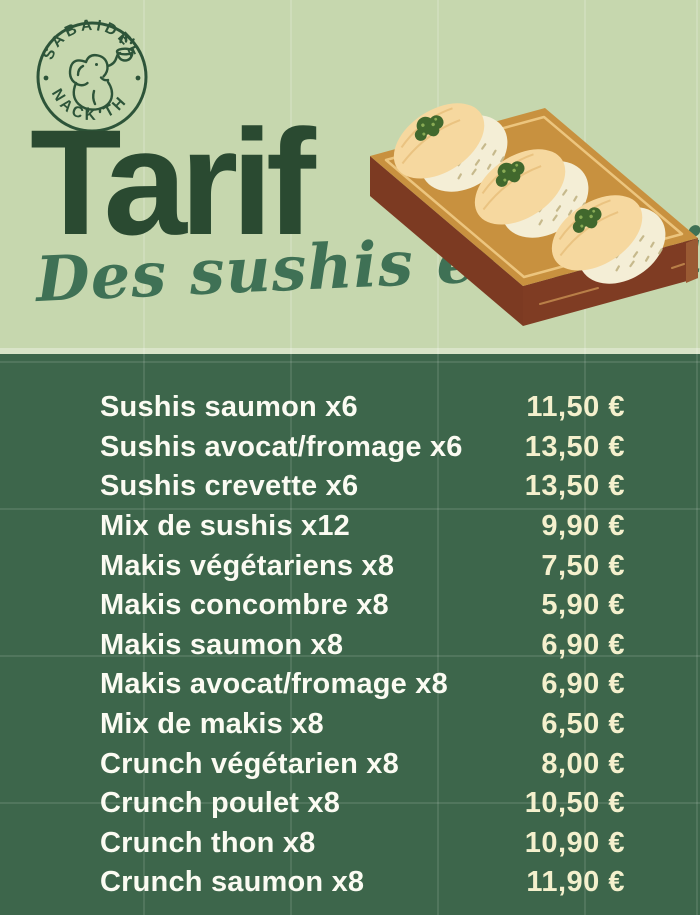 The image size is (700, 915). I want to click on item-price: 7,50 €, so click(583, 565).